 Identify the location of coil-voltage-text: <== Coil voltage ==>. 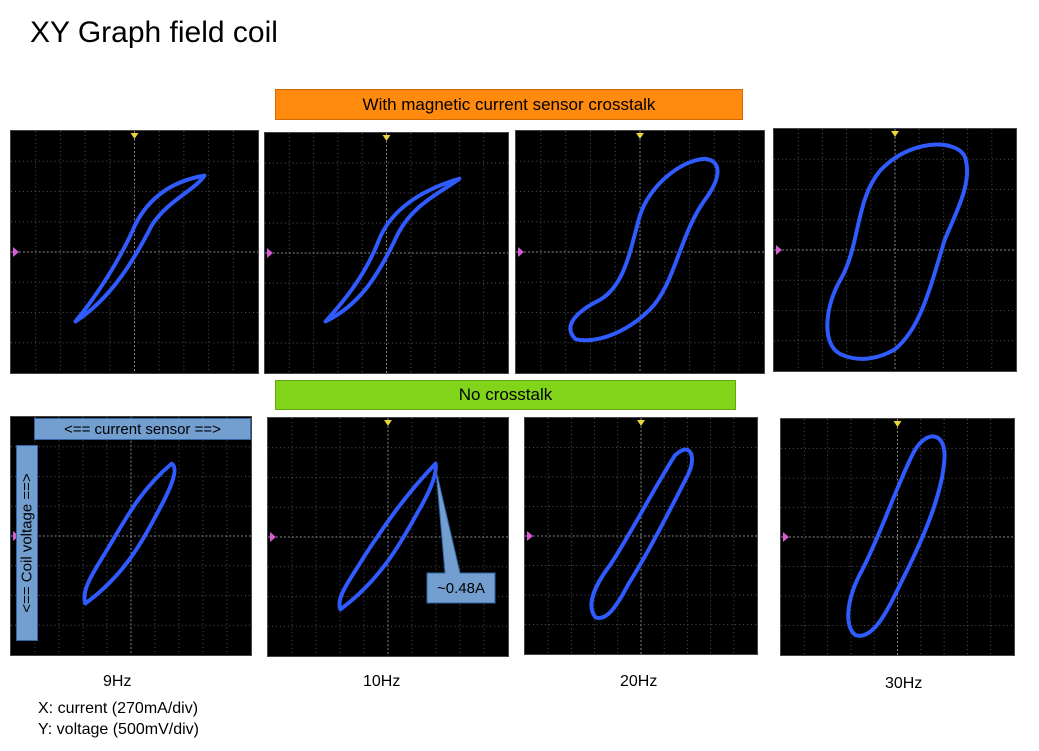
(27, 543).